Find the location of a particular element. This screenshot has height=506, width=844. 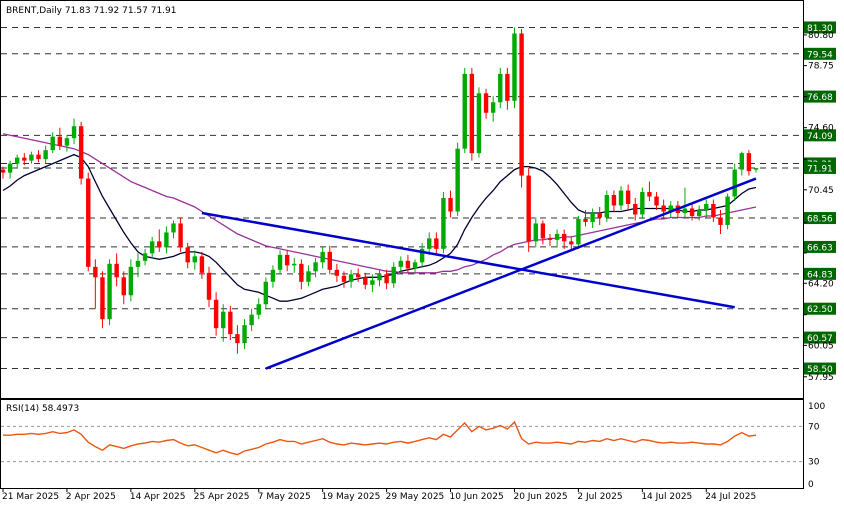

price-tick-label-1: 78.75 is located at coordinates (821, 67).